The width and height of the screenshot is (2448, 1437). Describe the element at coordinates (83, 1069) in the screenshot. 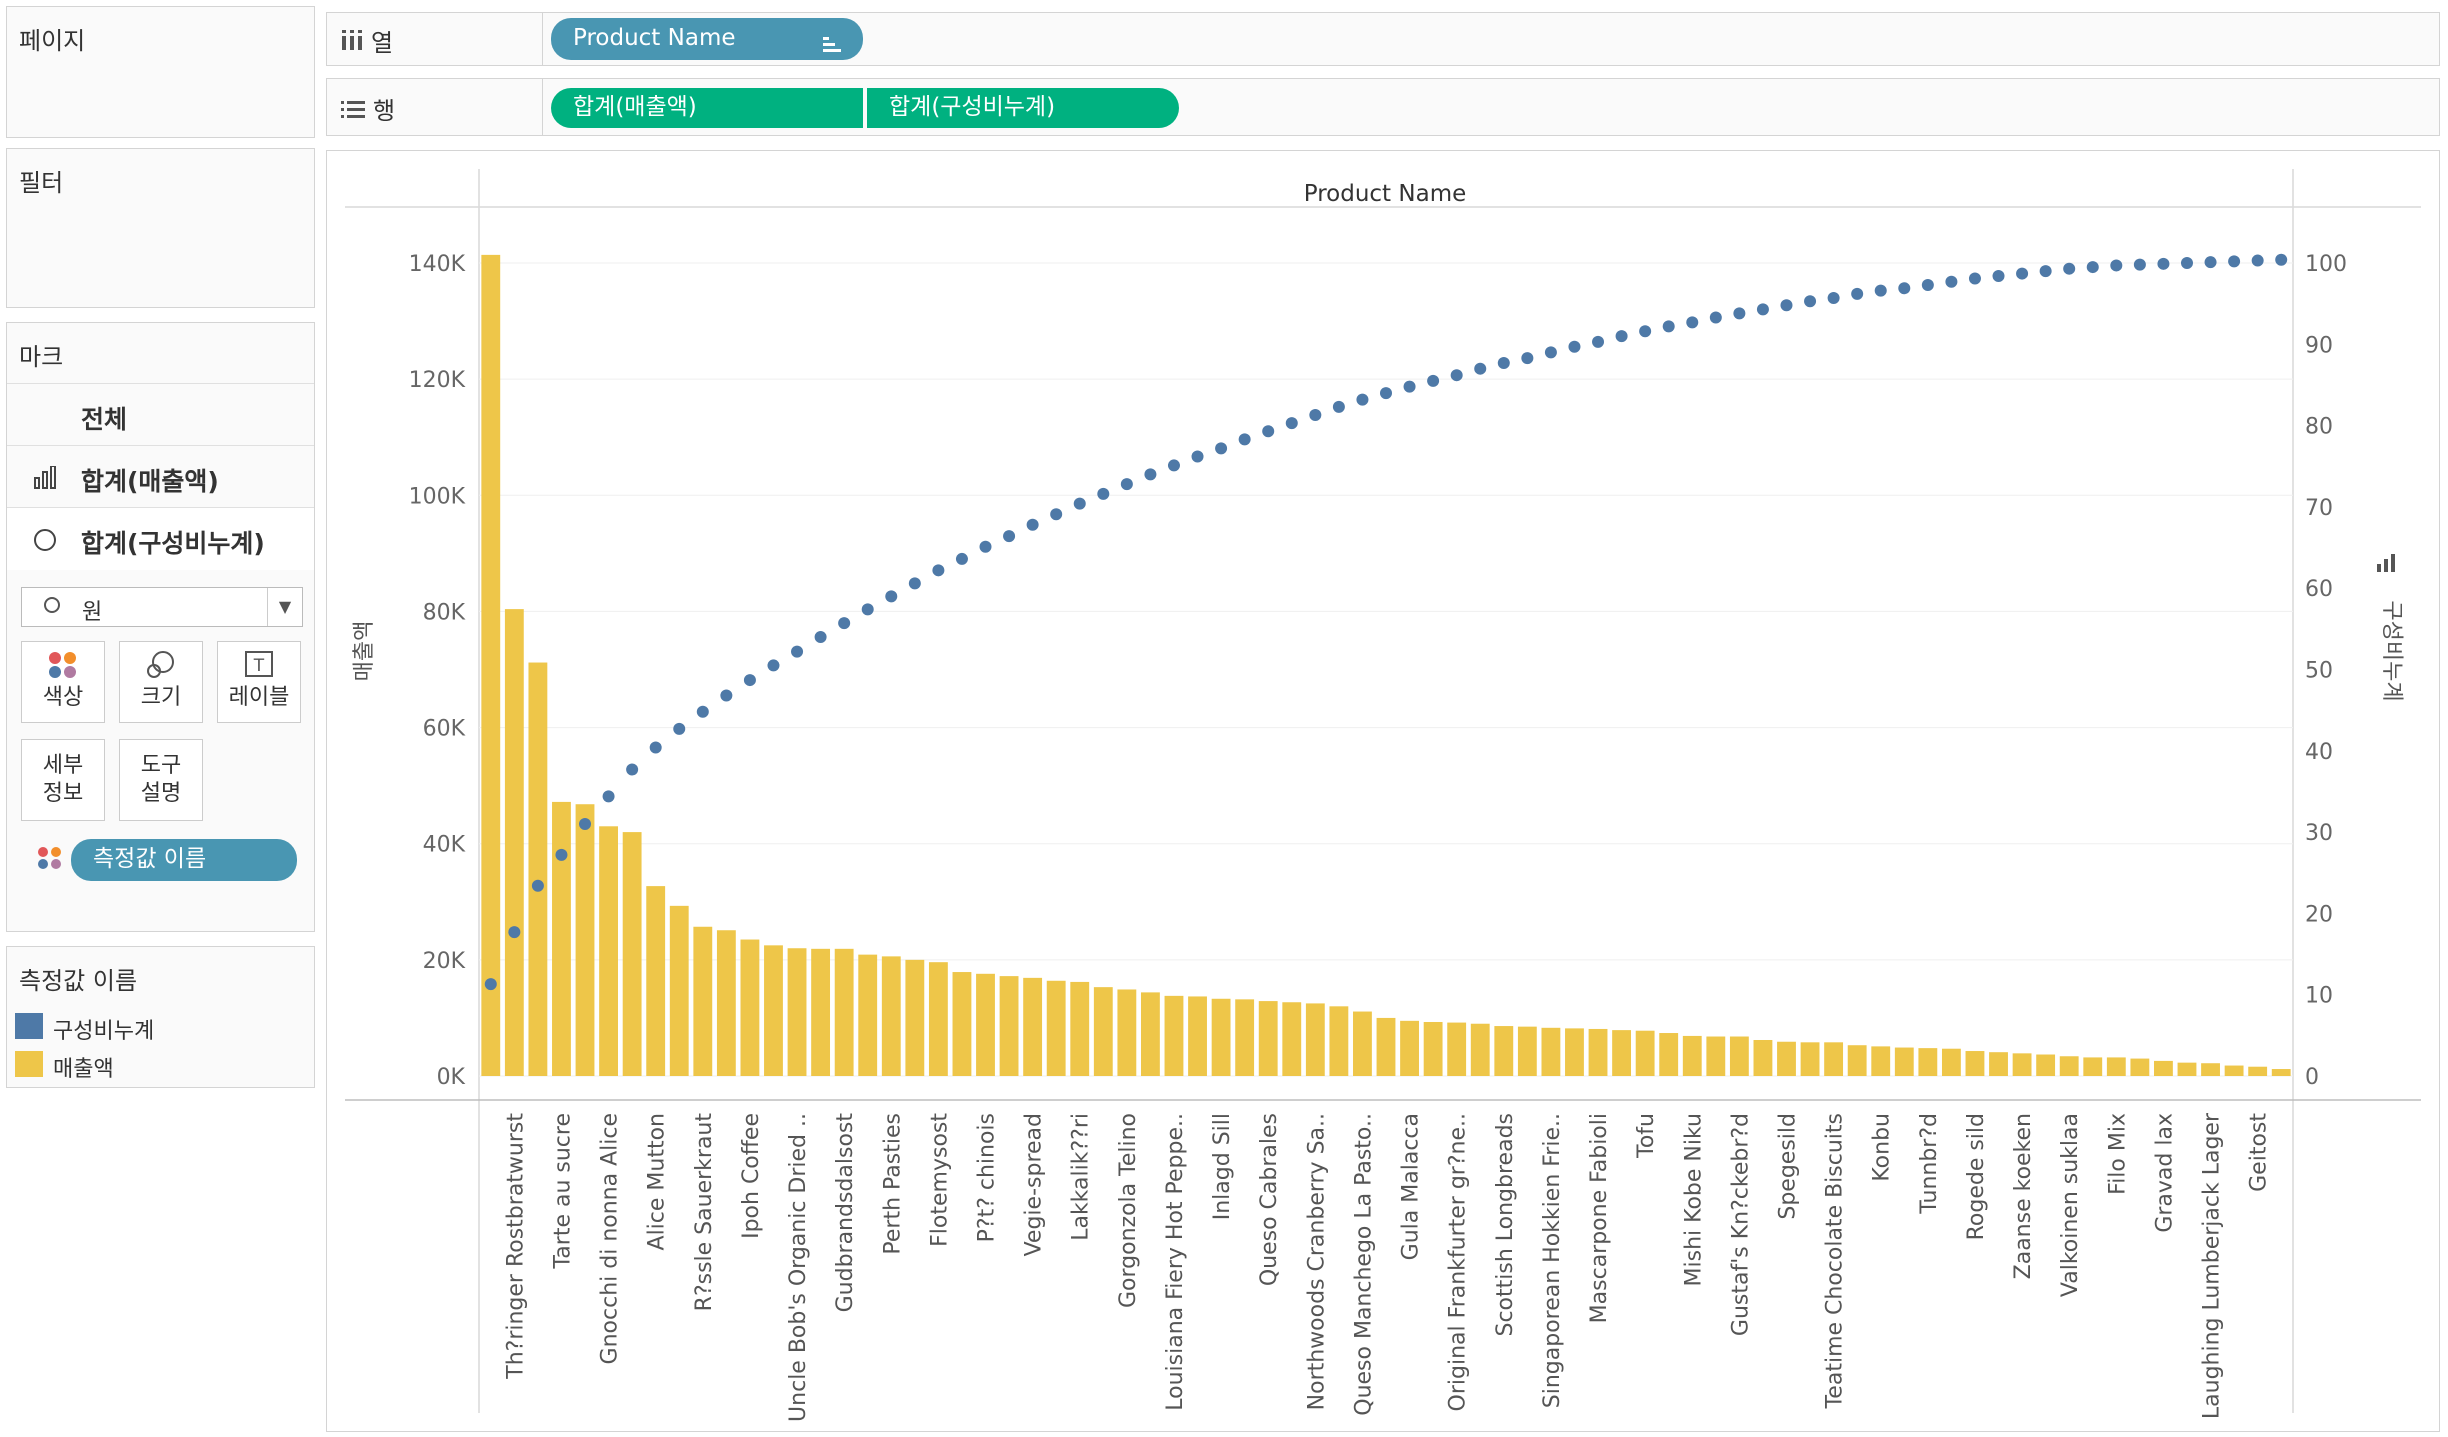

I see `legend-item-sales: 매출액` at that location.